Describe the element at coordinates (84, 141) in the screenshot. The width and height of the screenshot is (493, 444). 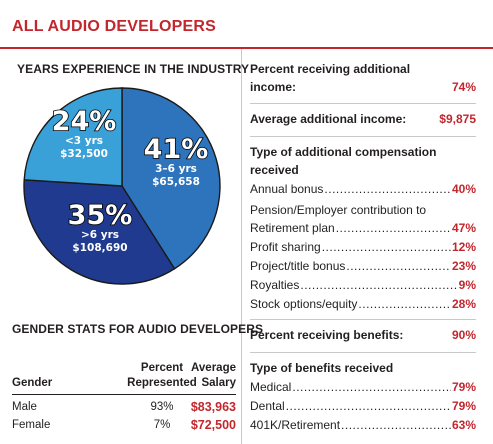
I see `pie-slice-range-label: <3 yrs` at that location.